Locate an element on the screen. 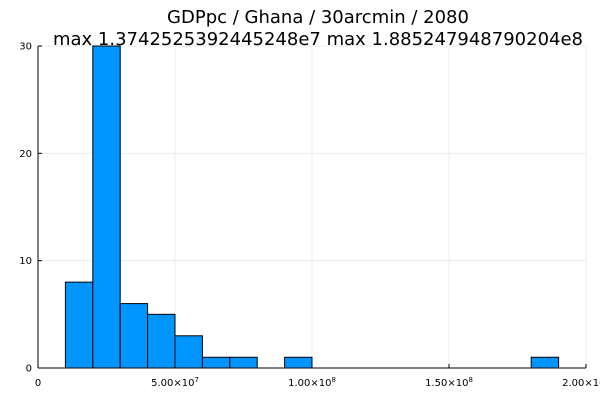 This screenshot has height=400, width=600. x-tick-label: 5.00×10⁷ is located at coordinates (175, 382).